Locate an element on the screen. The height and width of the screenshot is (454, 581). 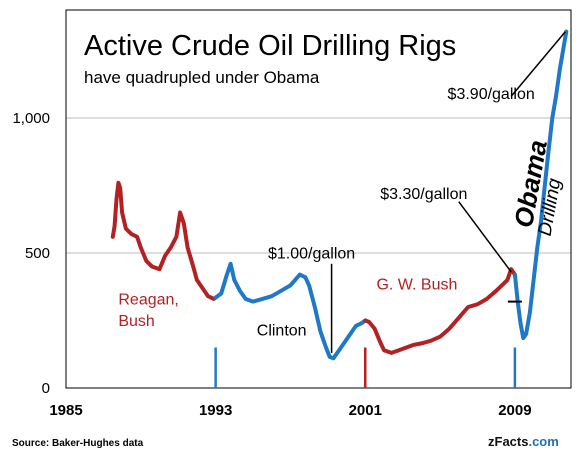
annotation-label: Reagan, is located at coordinates (148, 299).